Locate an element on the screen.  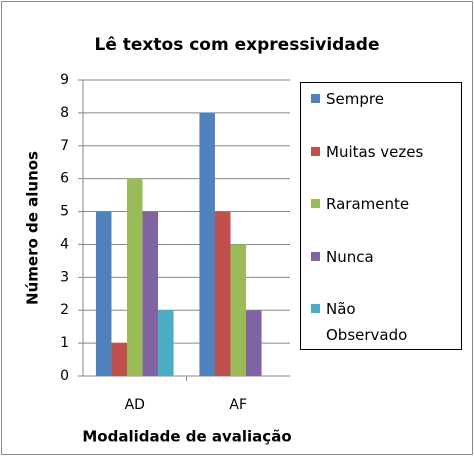
y-tick-label: 1 is located at coordinates (64, 343).